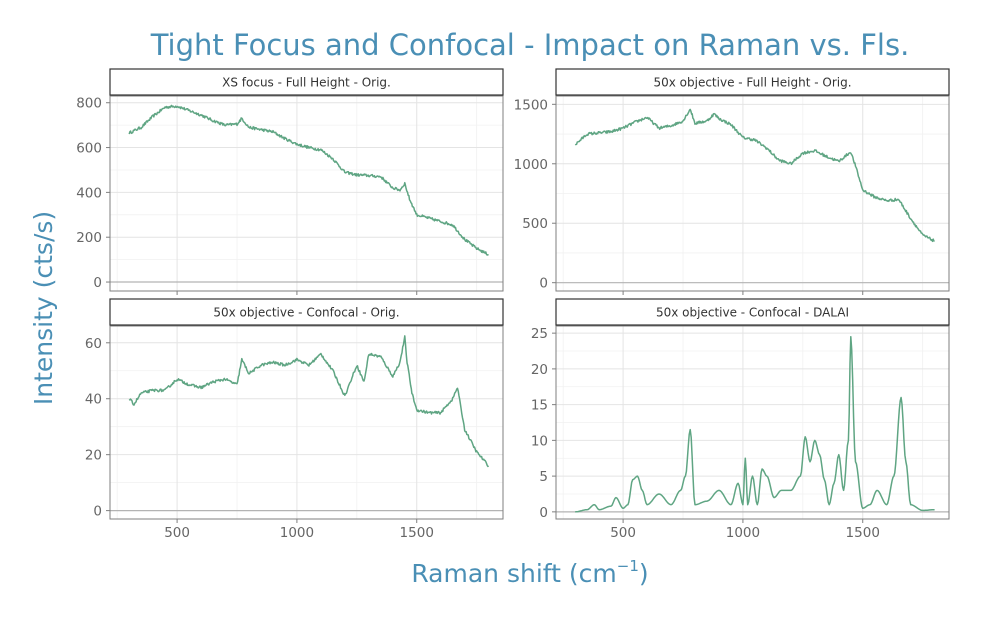  I want to click on y-tick-label: 500, so click(535, 224).